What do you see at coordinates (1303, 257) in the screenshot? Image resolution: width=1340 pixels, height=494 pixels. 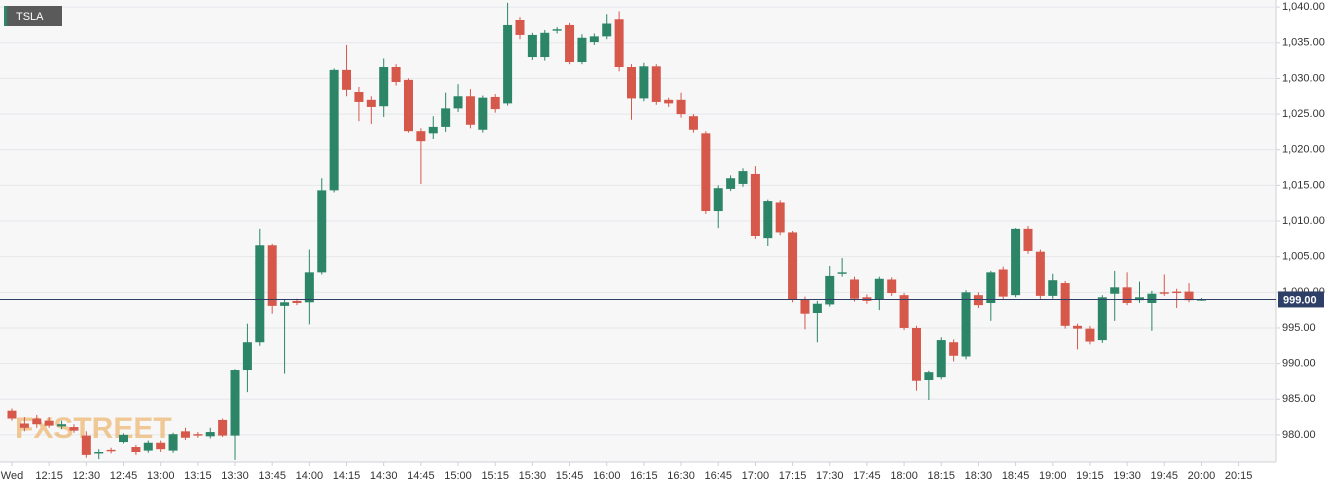 I see `y-tick-label: 1,005.00` at bounding box center [1303, 257].